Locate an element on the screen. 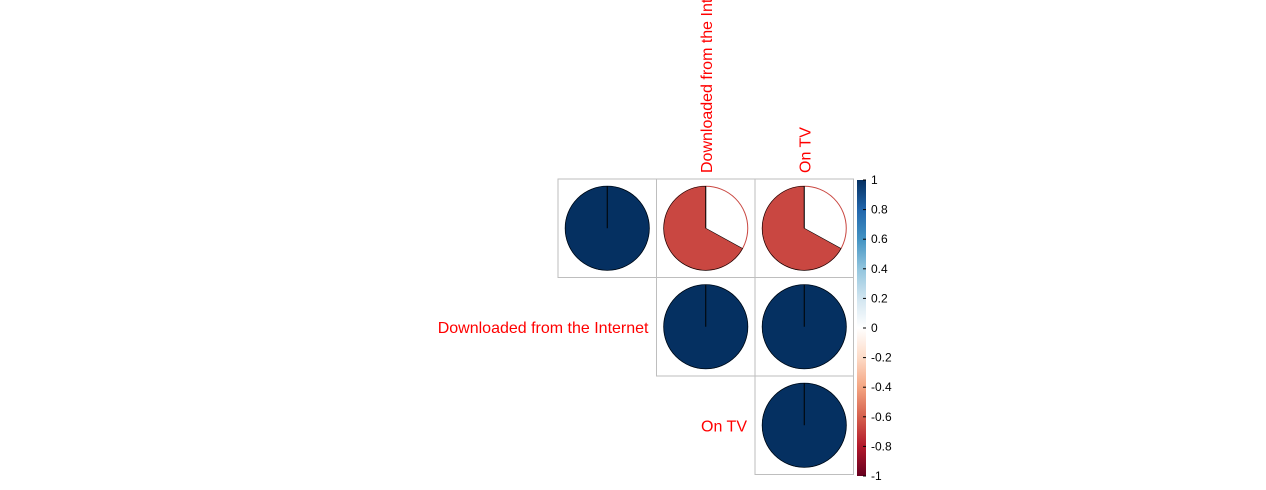 This screenshot has width=1266, height=490. column-label: Downloaded from the Int is located at coordinates (707, 86).